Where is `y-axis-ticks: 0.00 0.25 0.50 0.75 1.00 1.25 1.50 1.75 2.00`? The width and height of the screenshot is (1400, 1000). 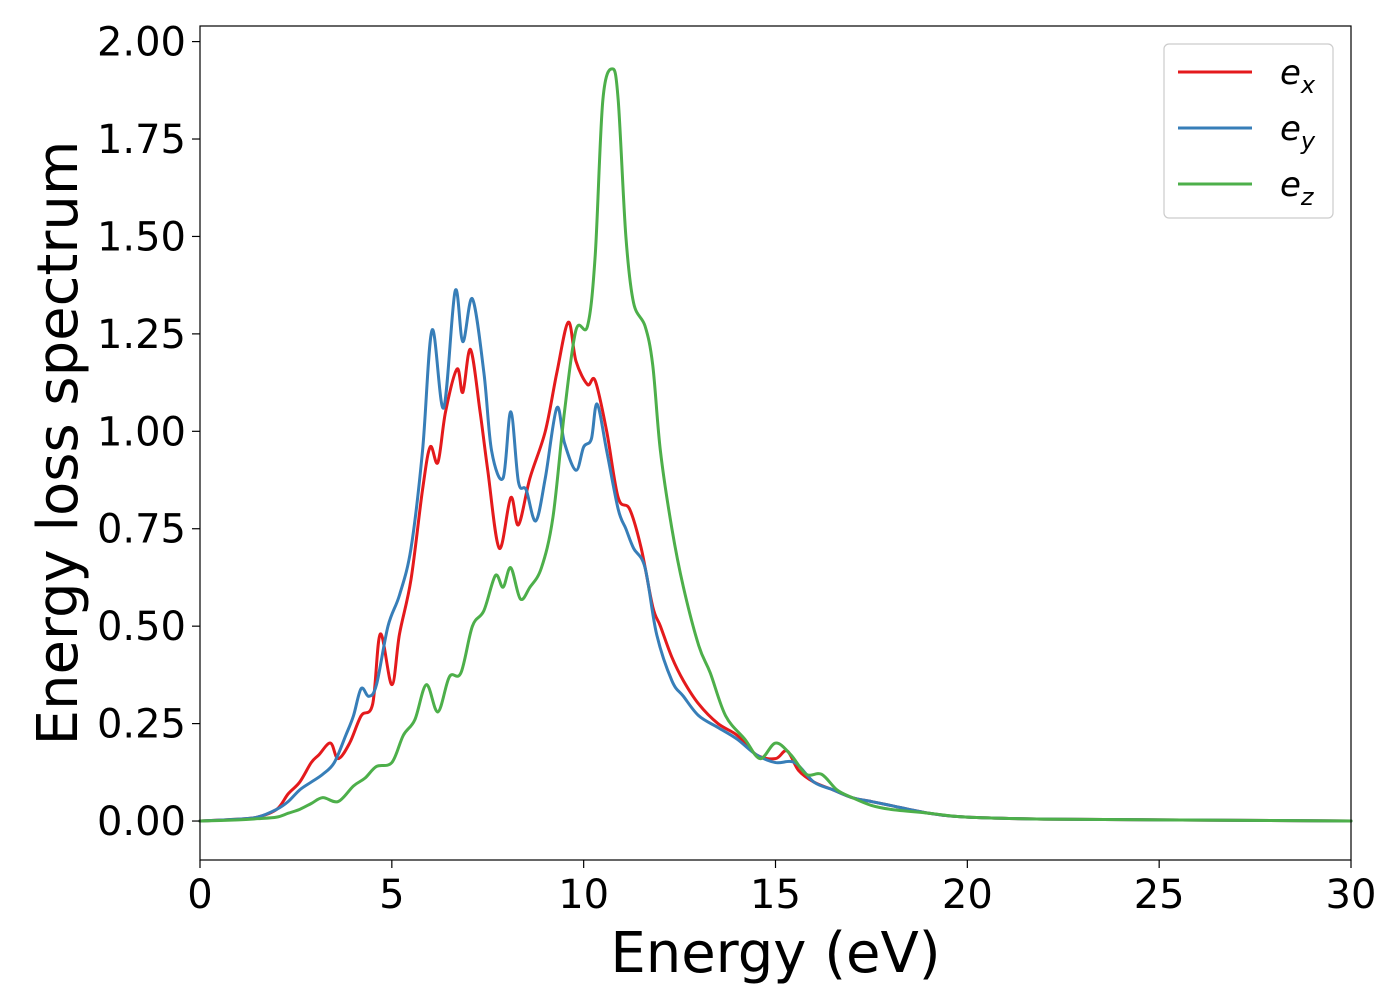 y-axis-ticks: 0.00 0.25 0.50 0.75 1.00 1.25 1.50 1.75 2.00 is located at coordinates (148, 432).